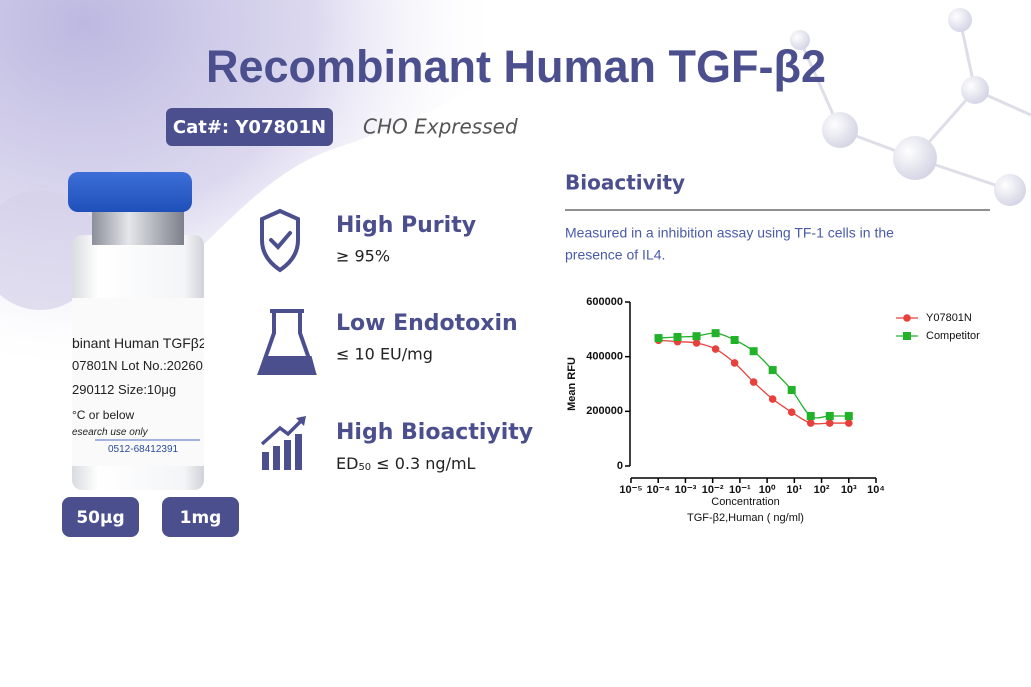  What do you see at coordinates (745, 502) in the screenshot?
I see `x-axis-label: Concentration` at bounding box center [745, 502].